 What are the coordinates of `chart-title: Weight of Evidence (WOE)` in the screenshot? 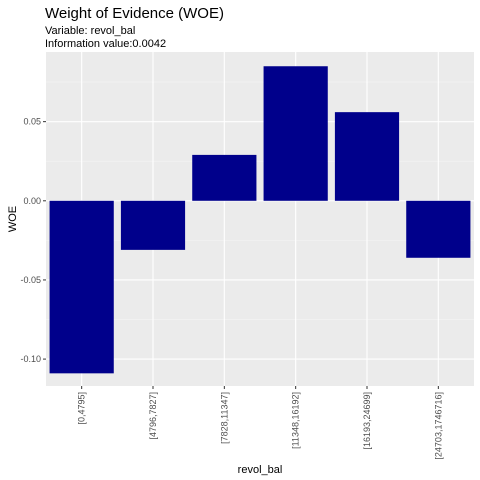 It's located at (134, 13).